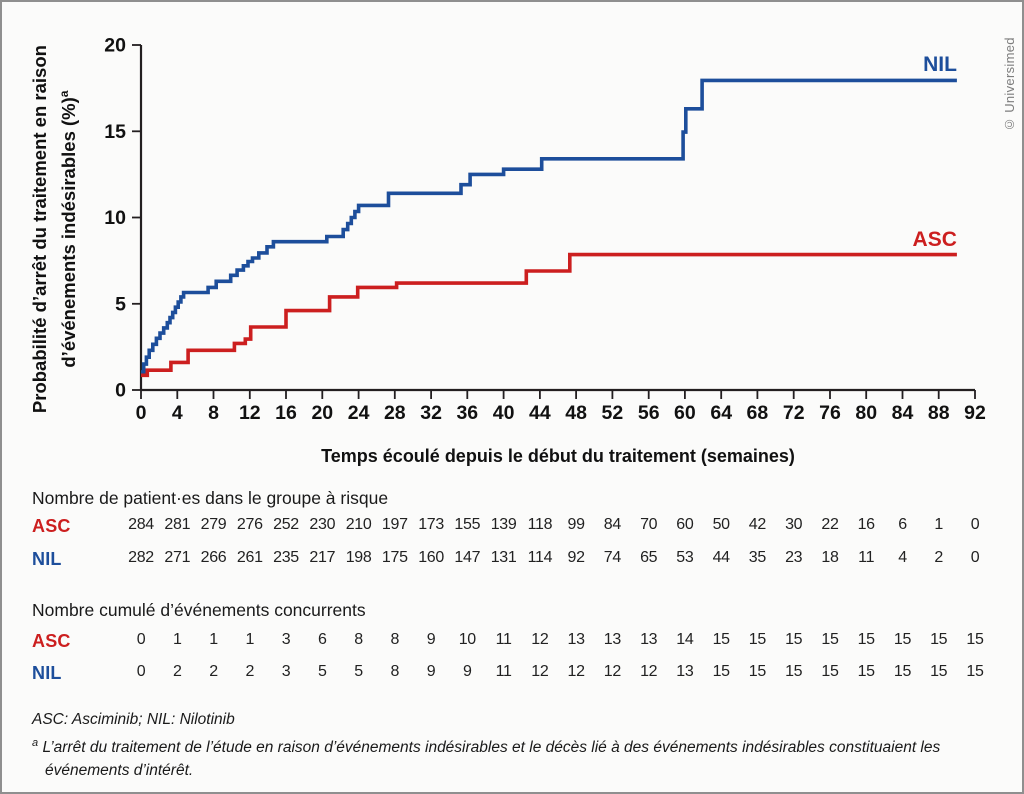  Describe the element at coordinates (830, 557) in the screenshot. I see `risk-cell: 18` at that location.